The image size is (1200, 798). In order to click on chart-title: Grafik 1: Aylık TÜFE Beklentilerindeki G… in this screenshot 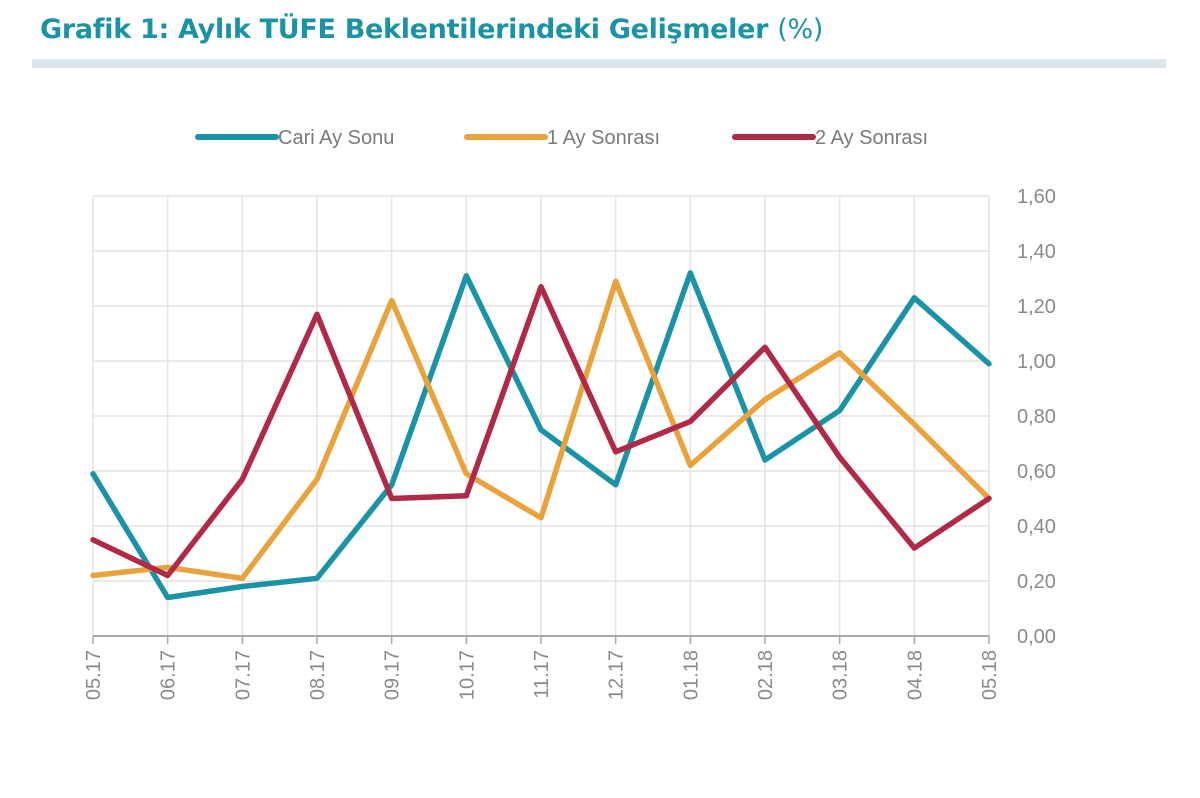, I will do `click(431, 29)`.